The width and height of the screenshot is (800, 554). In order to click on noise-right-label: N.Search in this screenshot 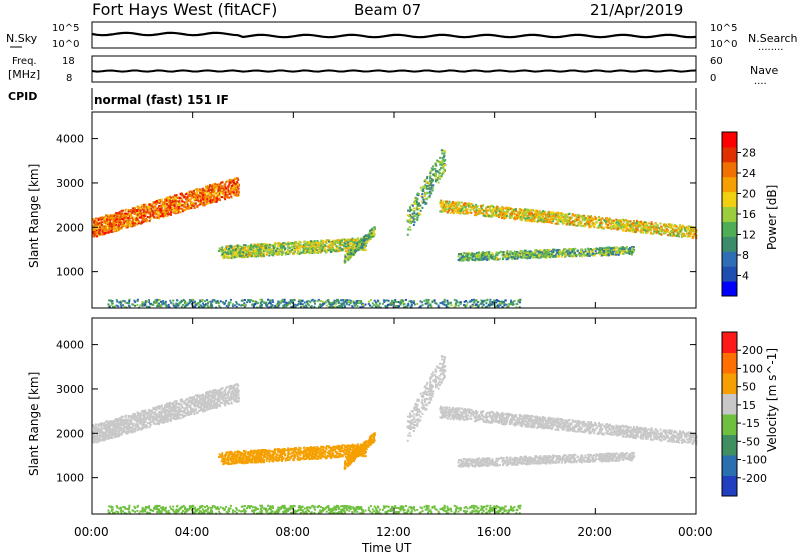, I will do `click(773, 38)`.